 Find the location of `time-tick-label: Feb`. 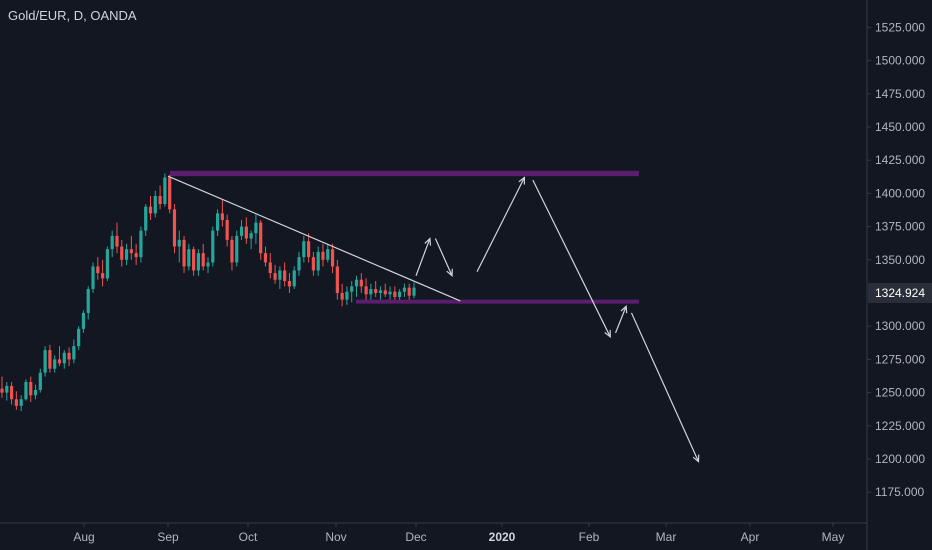

time-tick-label: Feb is located at coordinates (589, 537).